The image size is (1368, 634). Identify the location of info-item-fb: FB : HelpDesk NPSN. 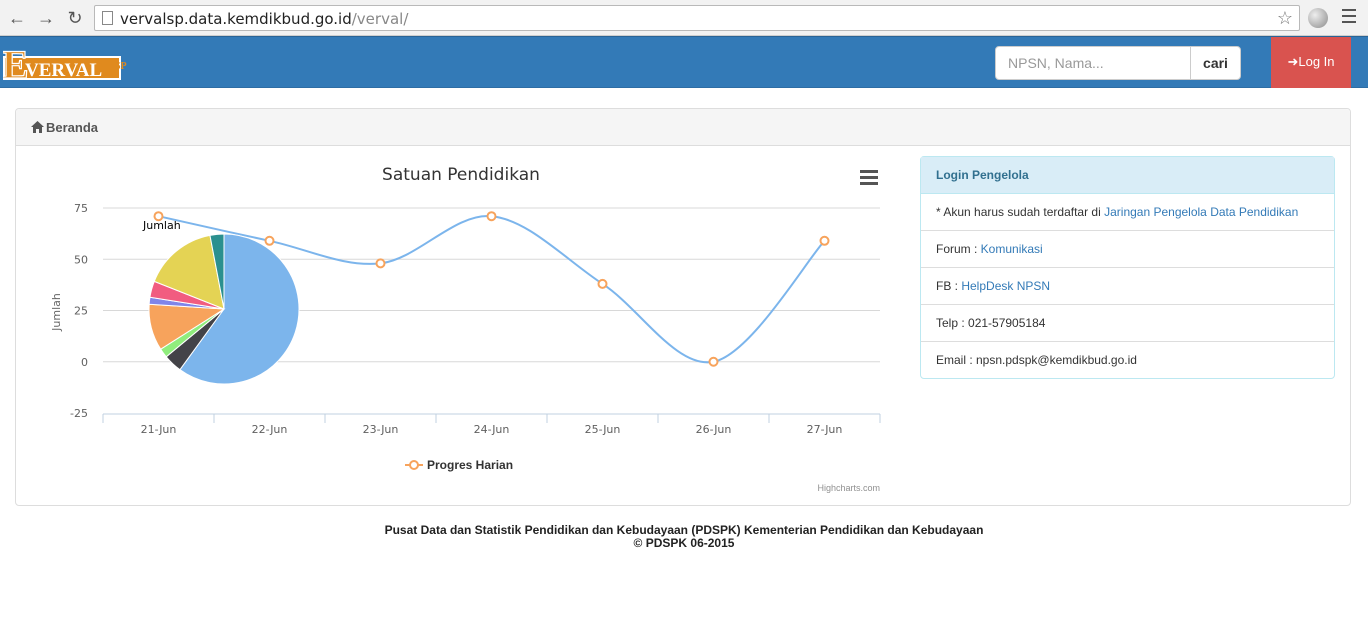
(1127, 286).